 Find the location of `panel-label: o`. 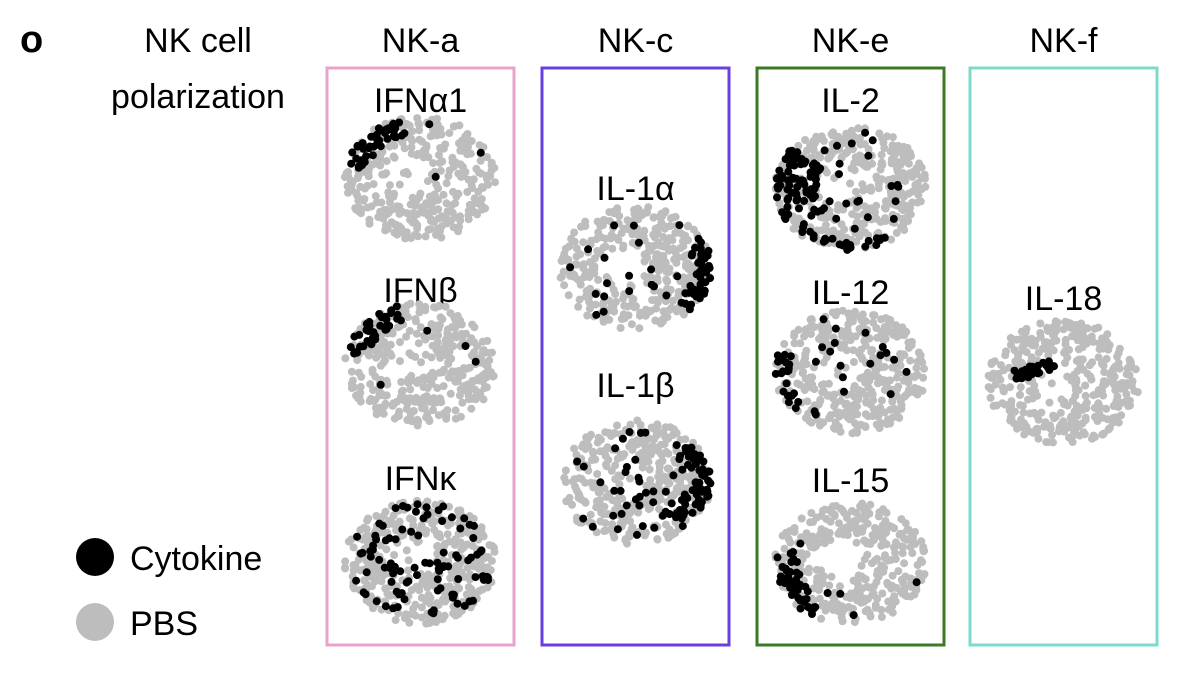

panel-label: o is located at coordinates (31, 40).